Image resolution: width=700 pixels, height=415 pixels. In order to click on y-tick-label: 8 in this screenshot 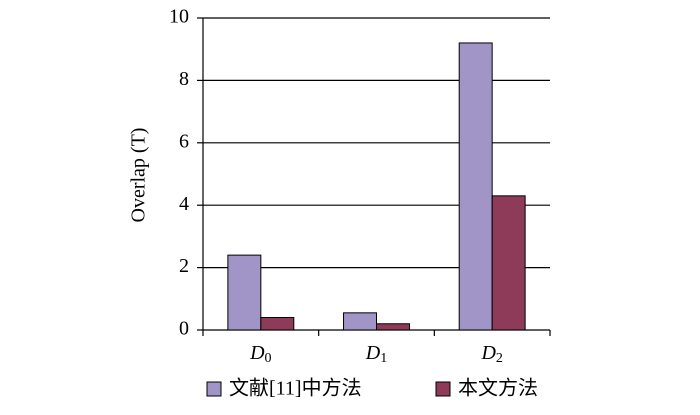, I will do `click(184, 79)`.